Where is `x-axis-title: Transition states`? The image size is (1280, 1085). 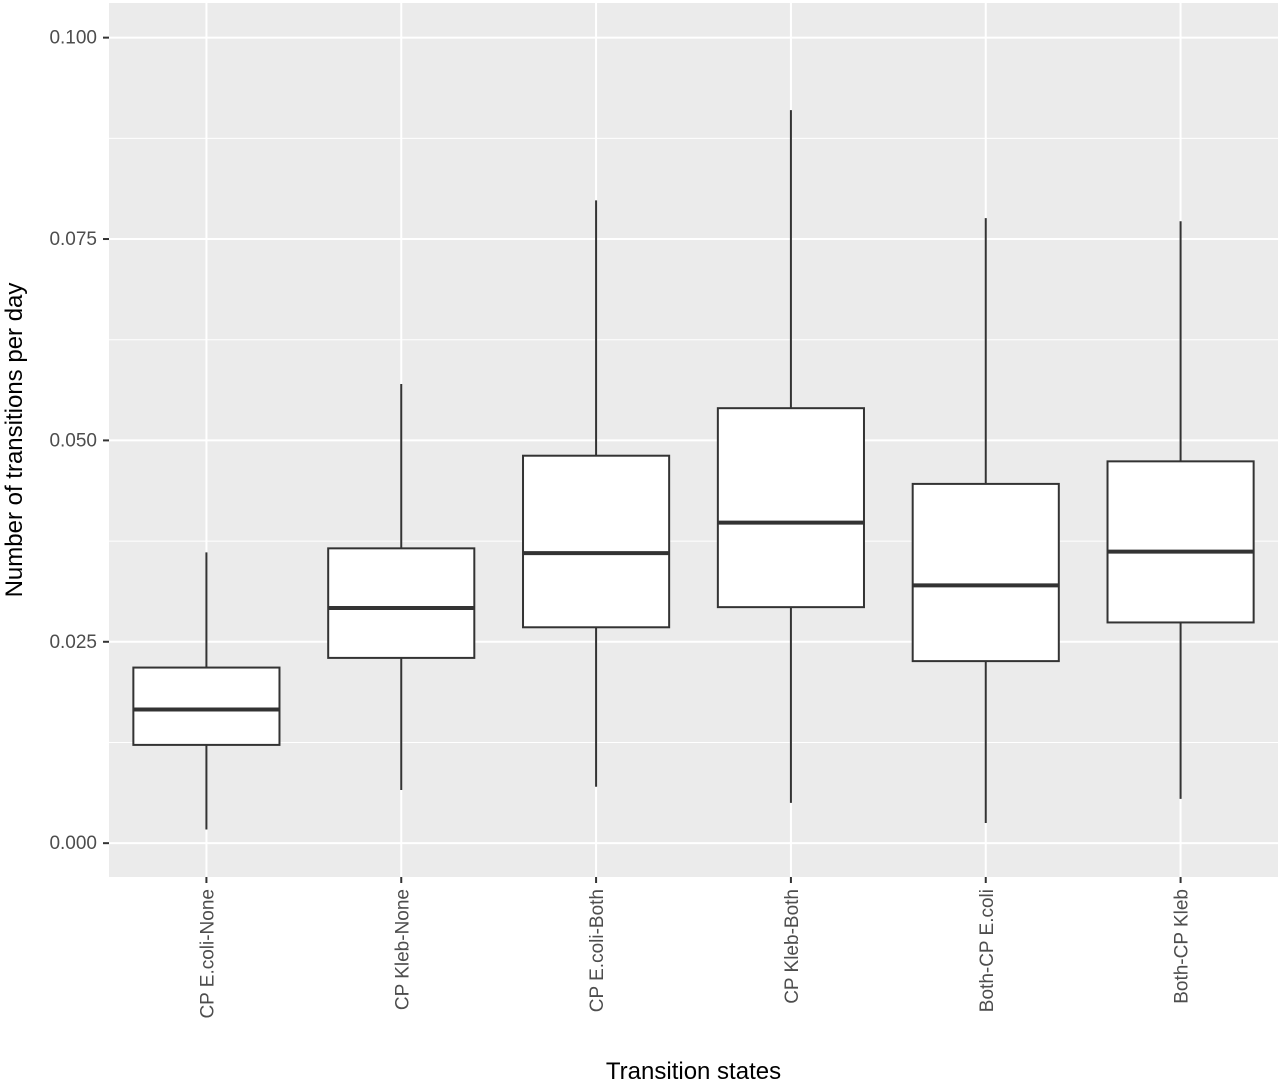 x-axis-title: Transition states is located at coordinates (693, 1071).